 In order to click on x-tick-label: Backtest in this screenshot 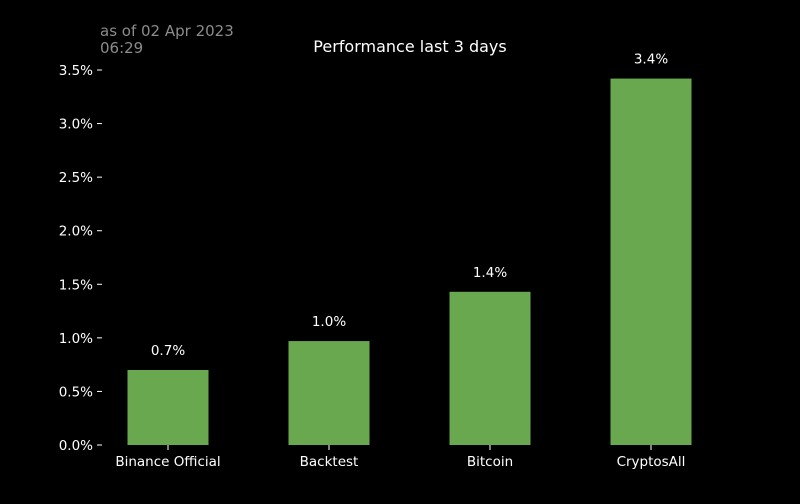, I will do `click(329, 462)`.